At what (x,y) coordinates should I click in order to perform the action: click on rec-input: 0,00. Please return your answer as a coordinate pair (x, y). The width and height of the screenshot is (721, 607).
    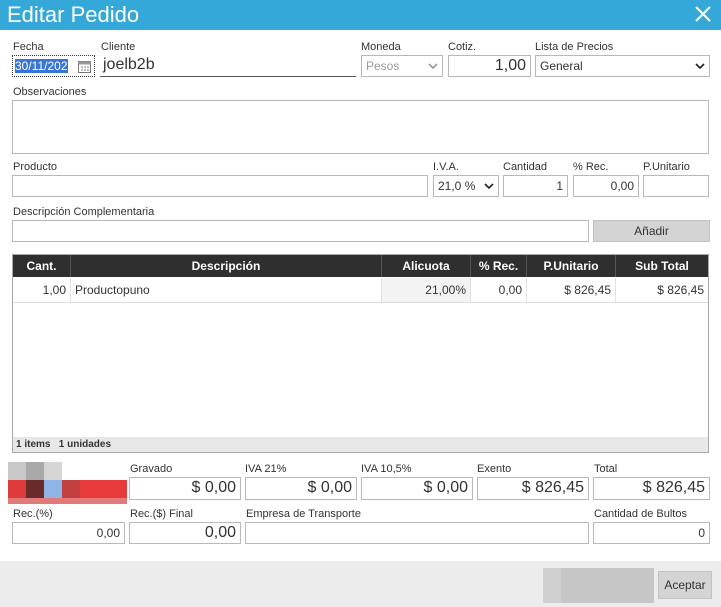
    Looking at the image, I should click on (606, 186).